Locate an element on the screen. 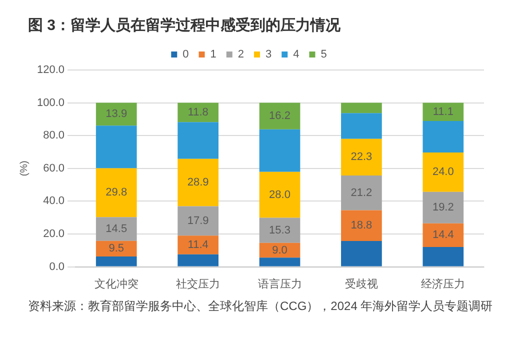 The height and width of the screenshot is (341, 529). y-tick-label: 60.0 is located at coordinates (54, 168).